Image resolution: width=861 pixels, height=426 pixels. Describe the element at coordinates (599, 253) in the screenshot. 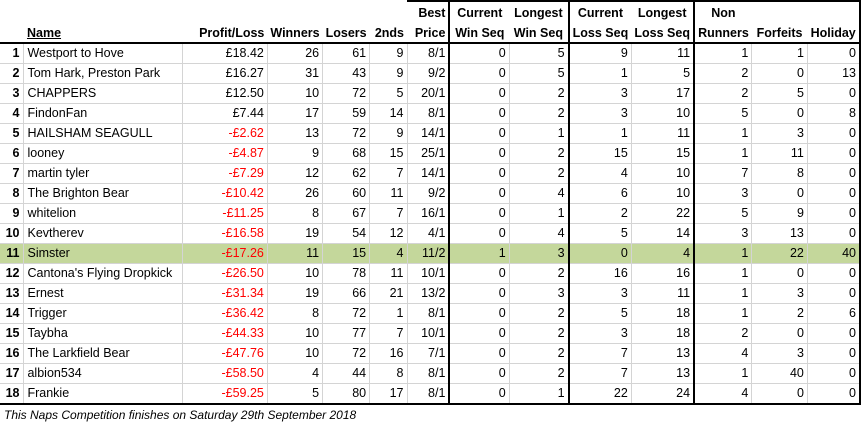

I see `current-loss-seq-cell: 0` at that location.